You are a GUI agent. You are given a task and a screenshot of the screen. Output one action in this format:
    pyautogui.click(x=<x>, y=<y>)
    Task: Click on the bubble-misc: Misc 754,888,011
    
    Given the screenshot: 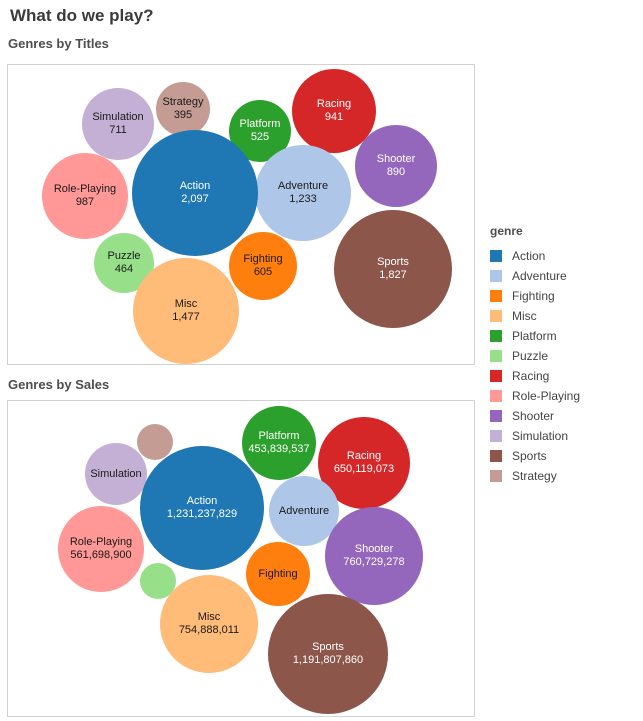 What is the action you would take?
    pyautogui.click(x=209, y=624)
    